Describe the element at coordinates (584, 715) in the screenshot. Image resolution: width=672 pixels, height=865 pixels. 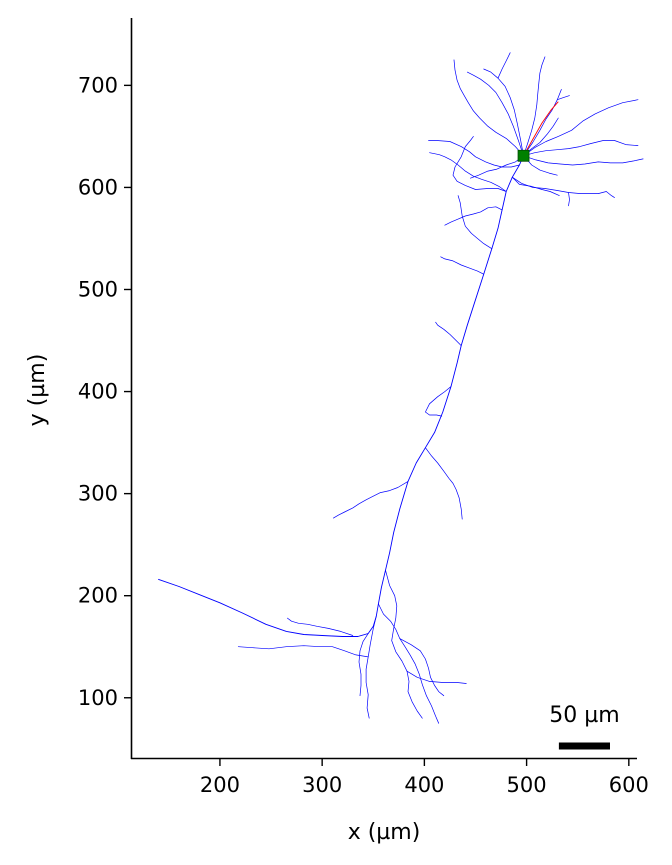
I see `scale-bar-label: 50 µm` at that location.